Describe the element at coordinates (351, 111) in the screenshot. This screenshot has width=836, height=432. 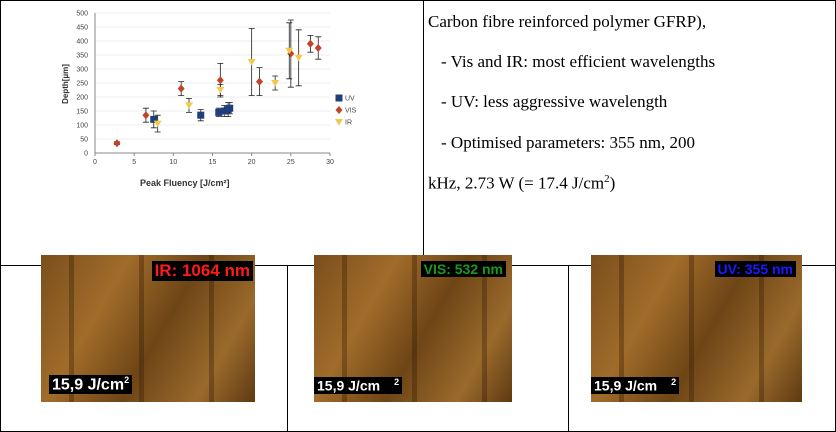
I see `legend-label: VIS` at that location.